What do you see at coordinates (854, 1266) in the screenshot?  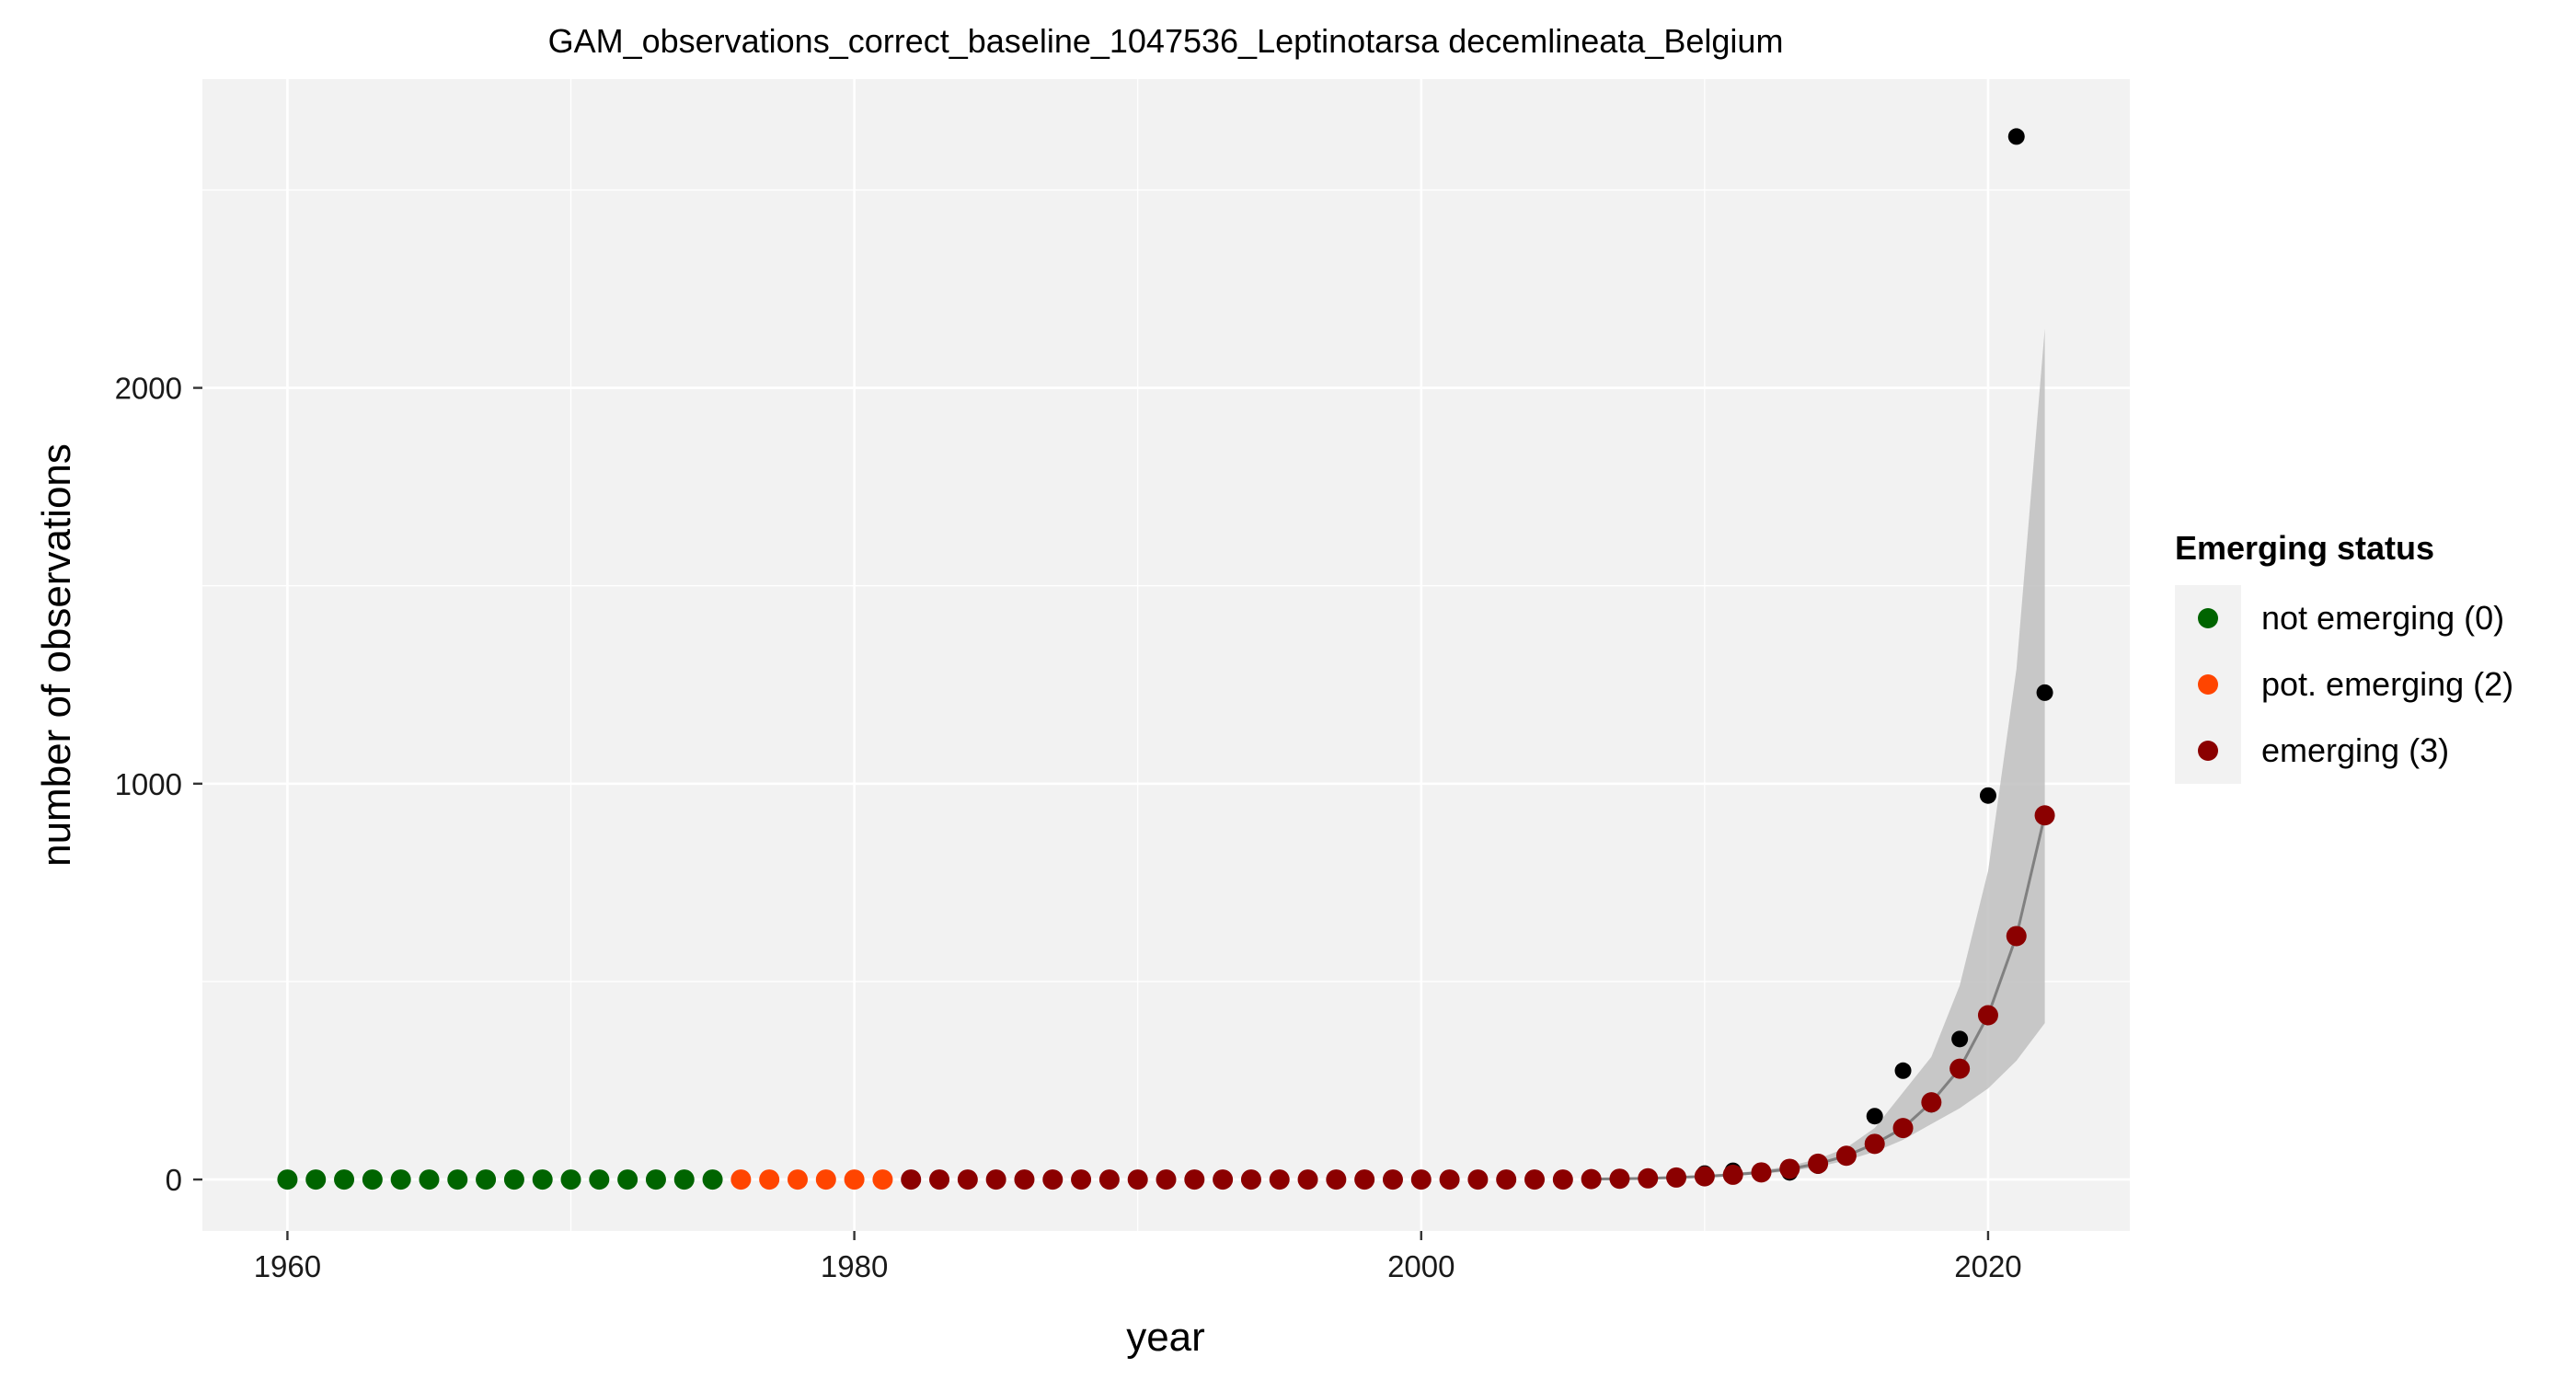 I see `x-tick-label: 1980` at bounding box center [854, 1266].